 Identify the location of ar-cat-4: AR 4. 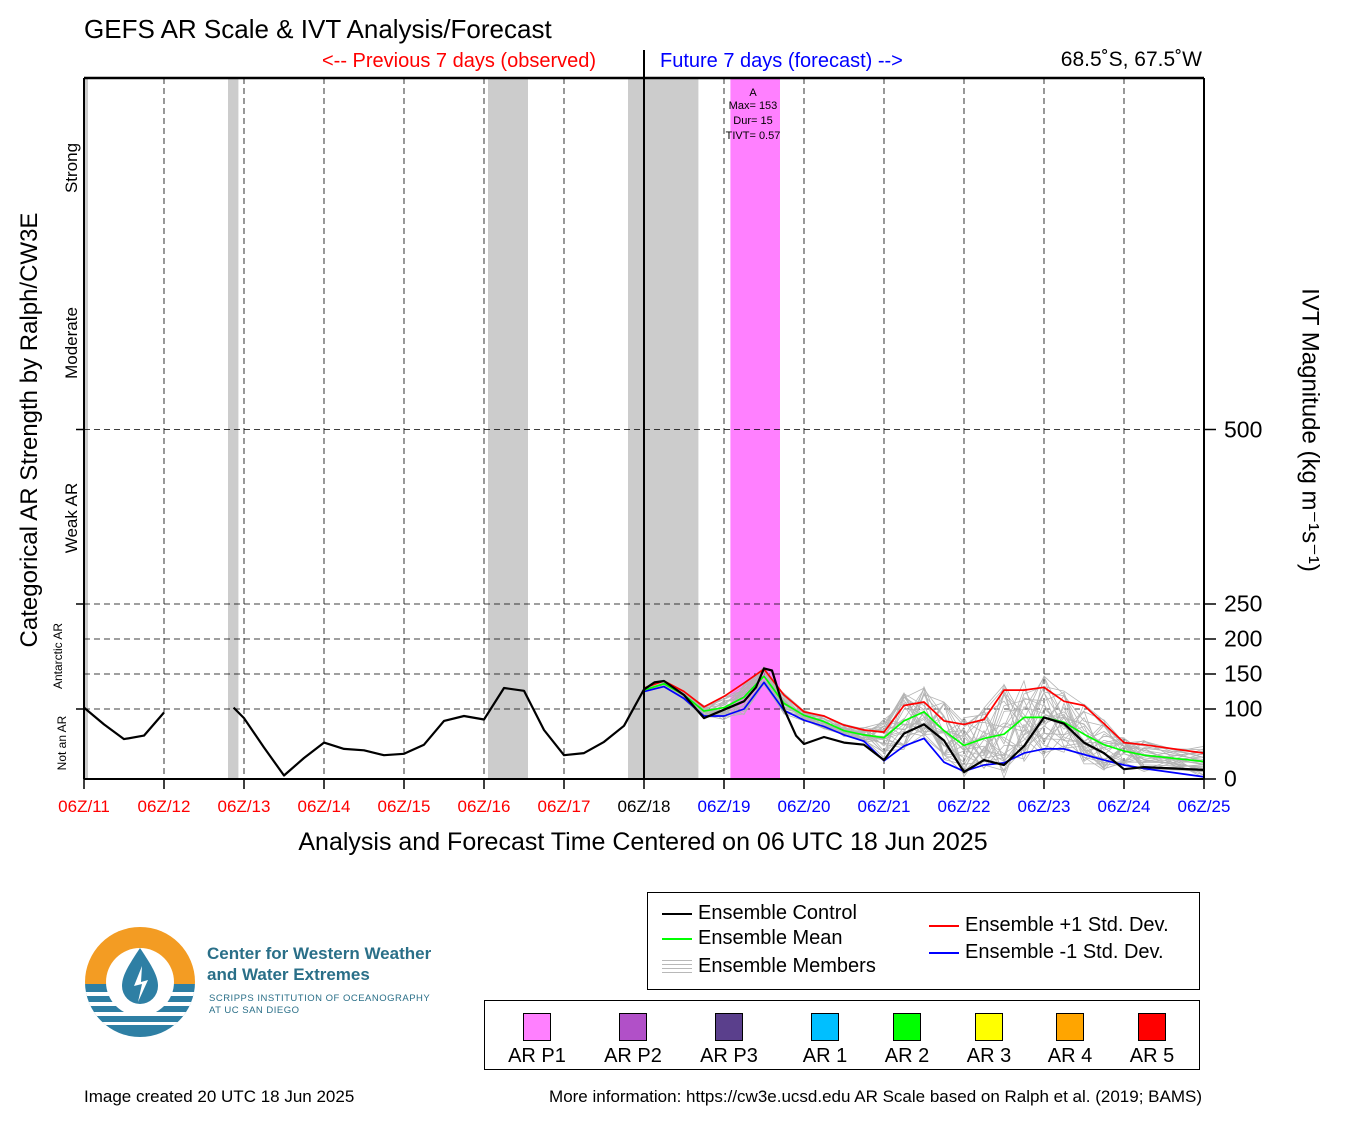
(1070, 1034).